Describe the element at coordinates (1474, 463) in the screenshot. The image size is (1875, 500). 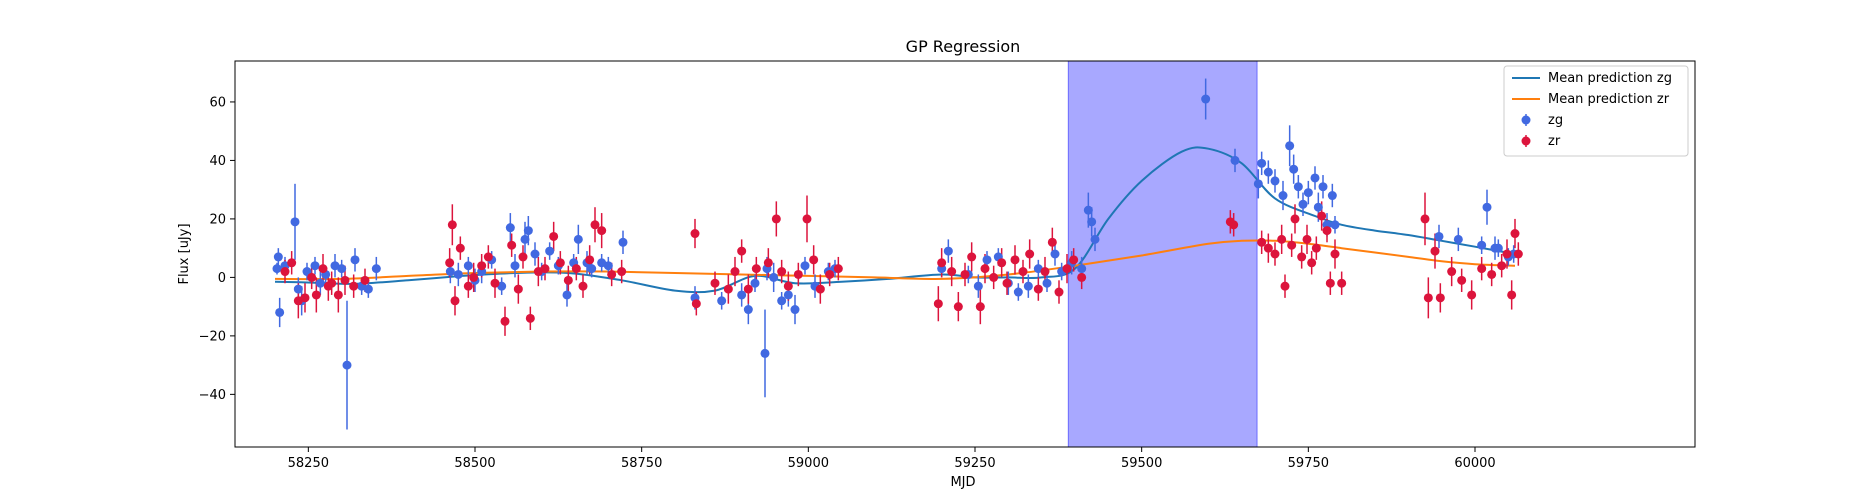
I see `x-tick-label: 60000` at that location.